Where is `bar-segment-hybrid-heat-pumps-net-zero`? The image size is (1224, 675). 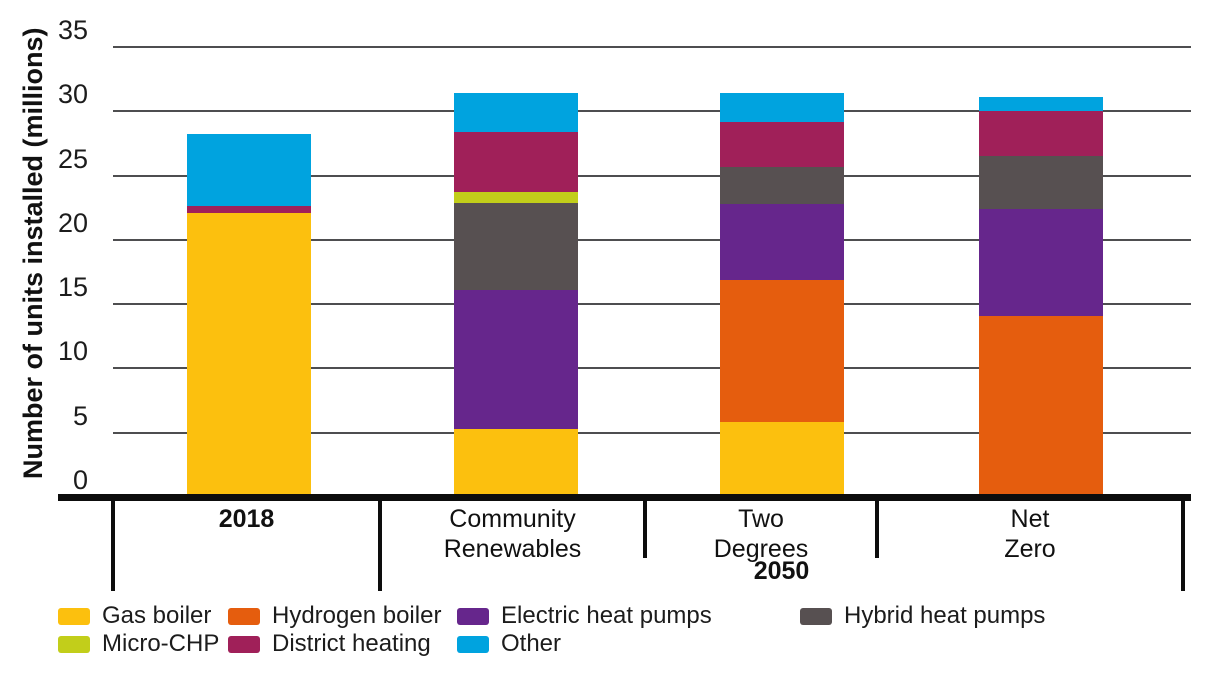 bar-segment-hybrid-heat-pumps-net-zero is located at coordinates (1041, 182).